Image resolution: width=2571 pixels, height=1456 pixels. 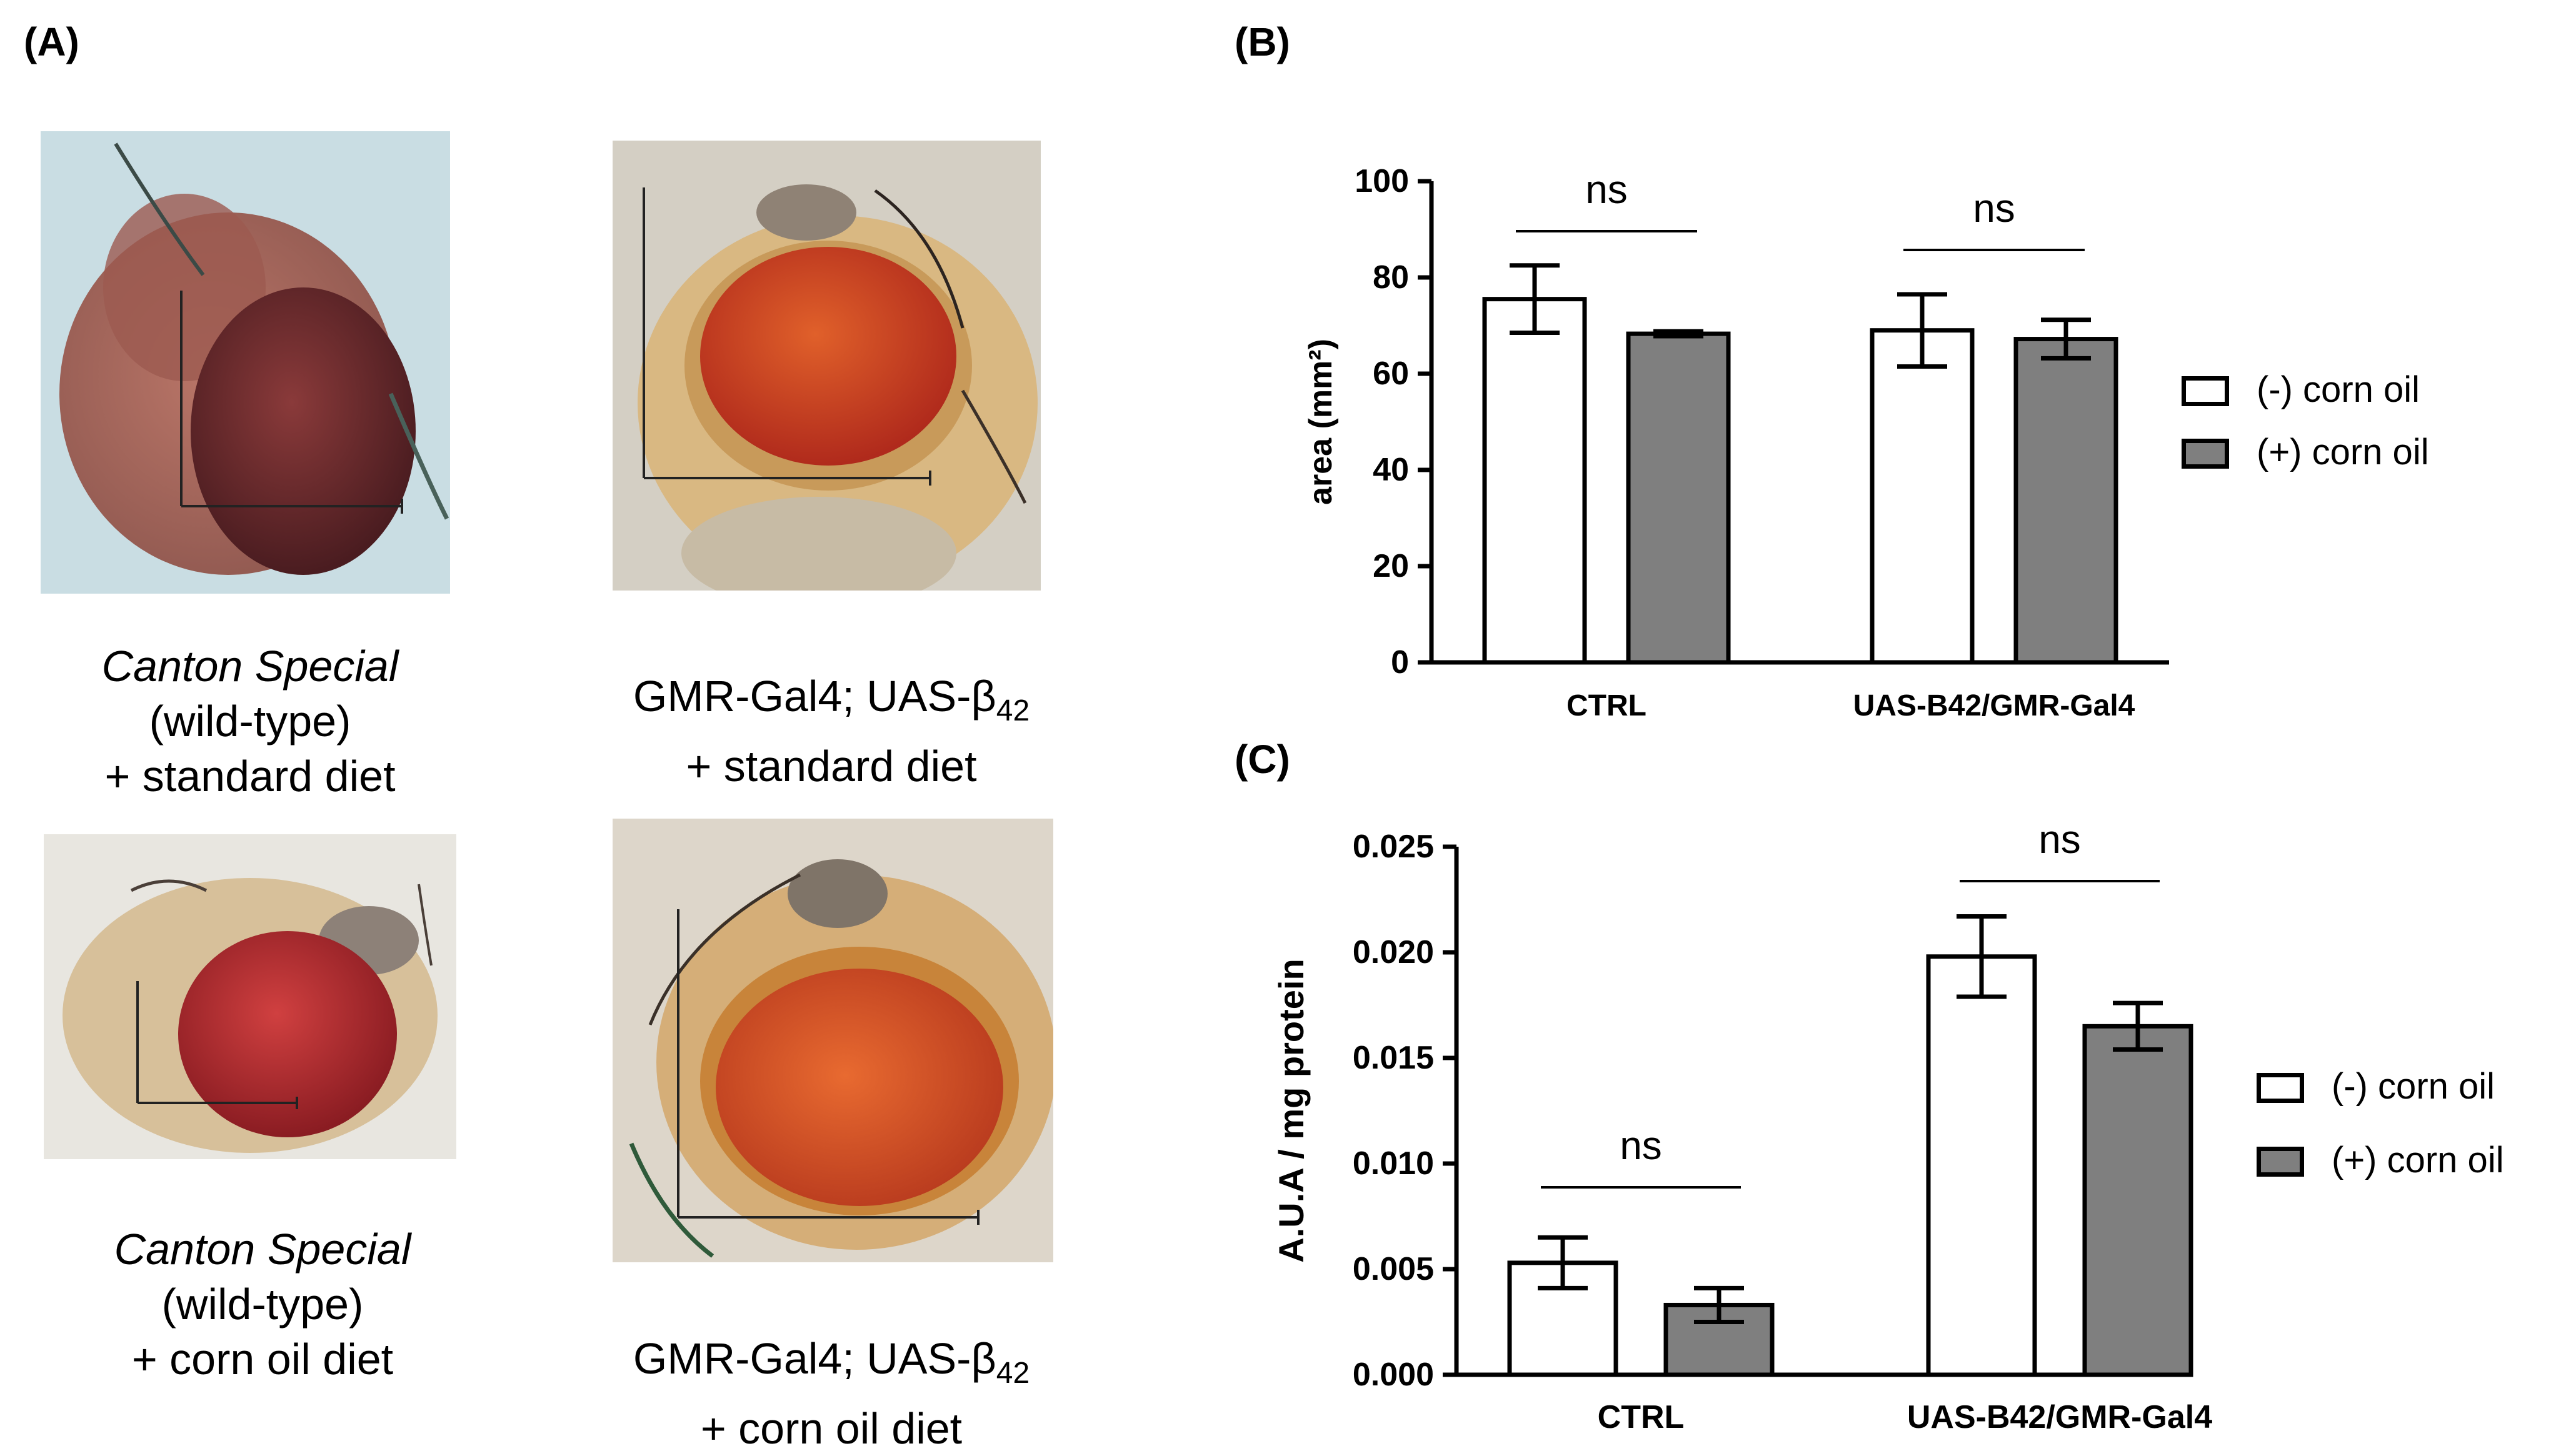 I want to click on fly-eye-photo-wildtype-standard, so click(x=245, y=362).